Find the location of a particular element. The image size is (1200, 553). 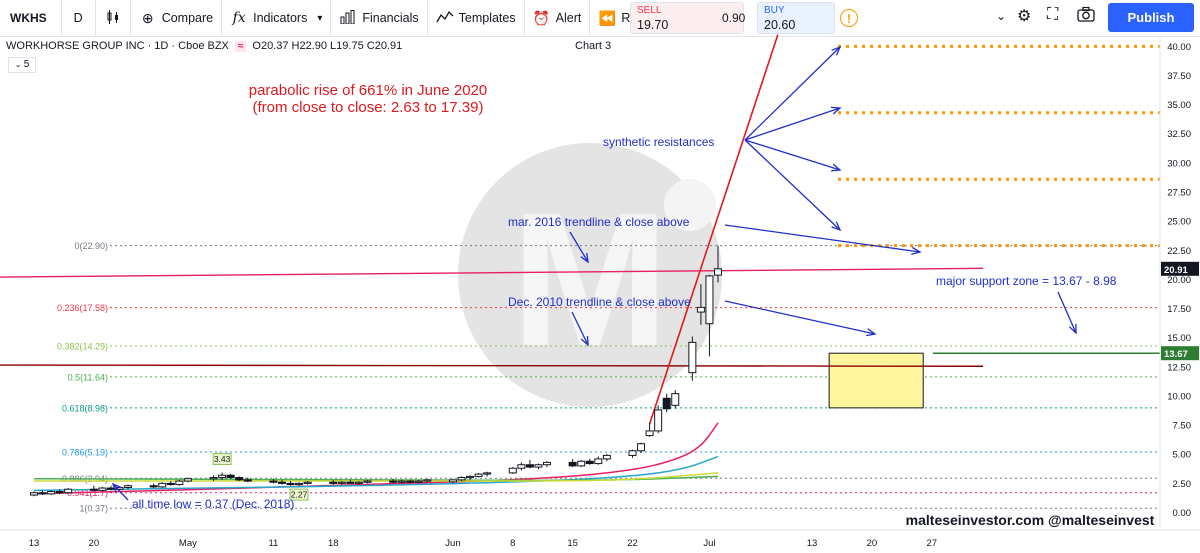

arrow-mar2016-right is located at coordinates (823, 239).